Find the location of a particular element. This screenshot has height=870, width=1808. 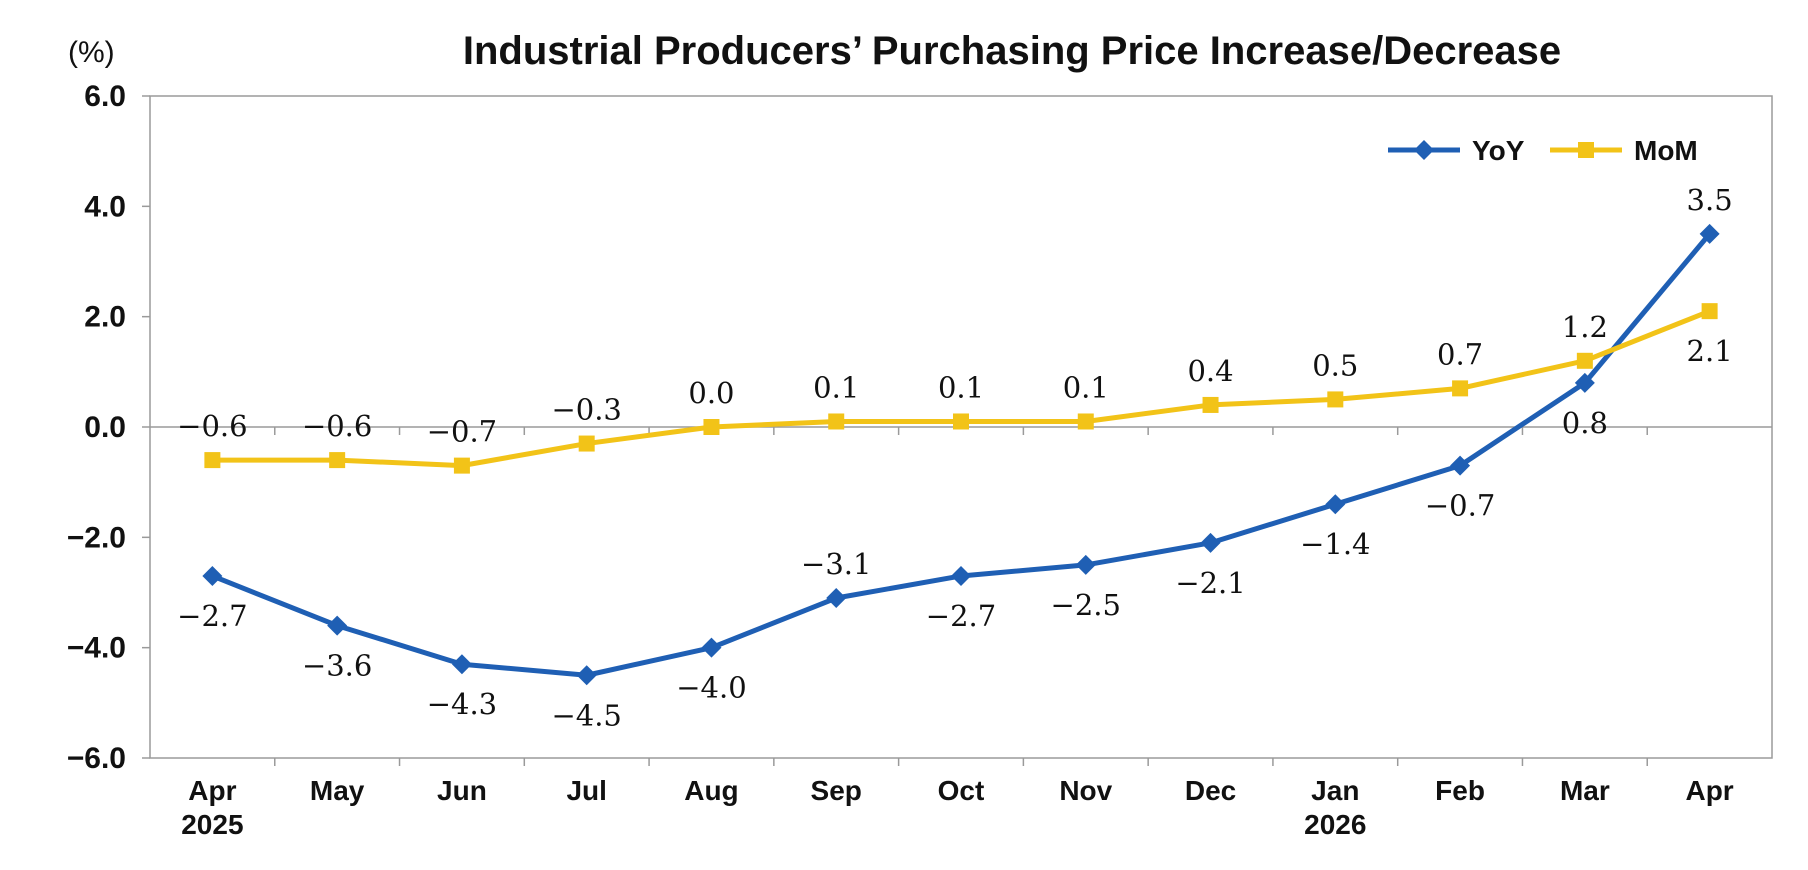

yoy-data-label: −4.0 is located at coordinates (711, 688).